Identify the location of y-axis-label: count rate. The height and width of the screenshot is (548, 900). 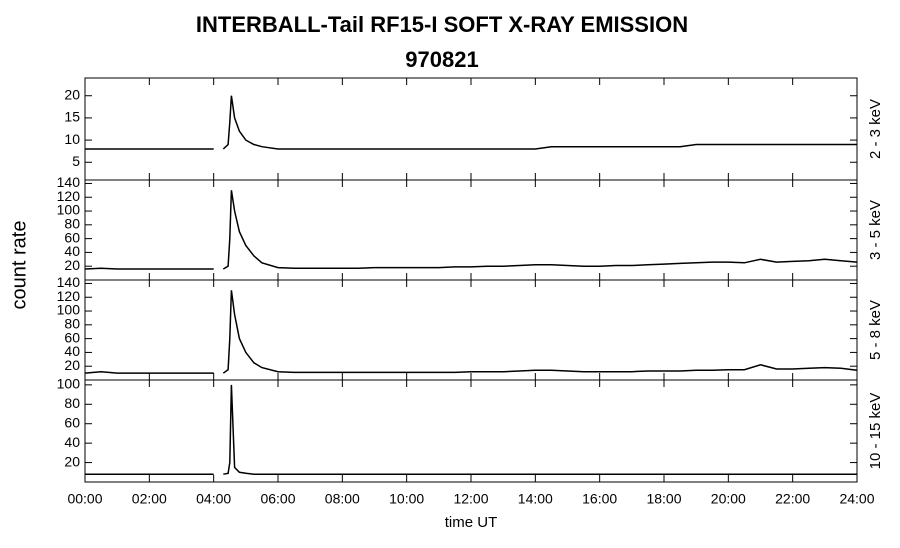
(19, 265).